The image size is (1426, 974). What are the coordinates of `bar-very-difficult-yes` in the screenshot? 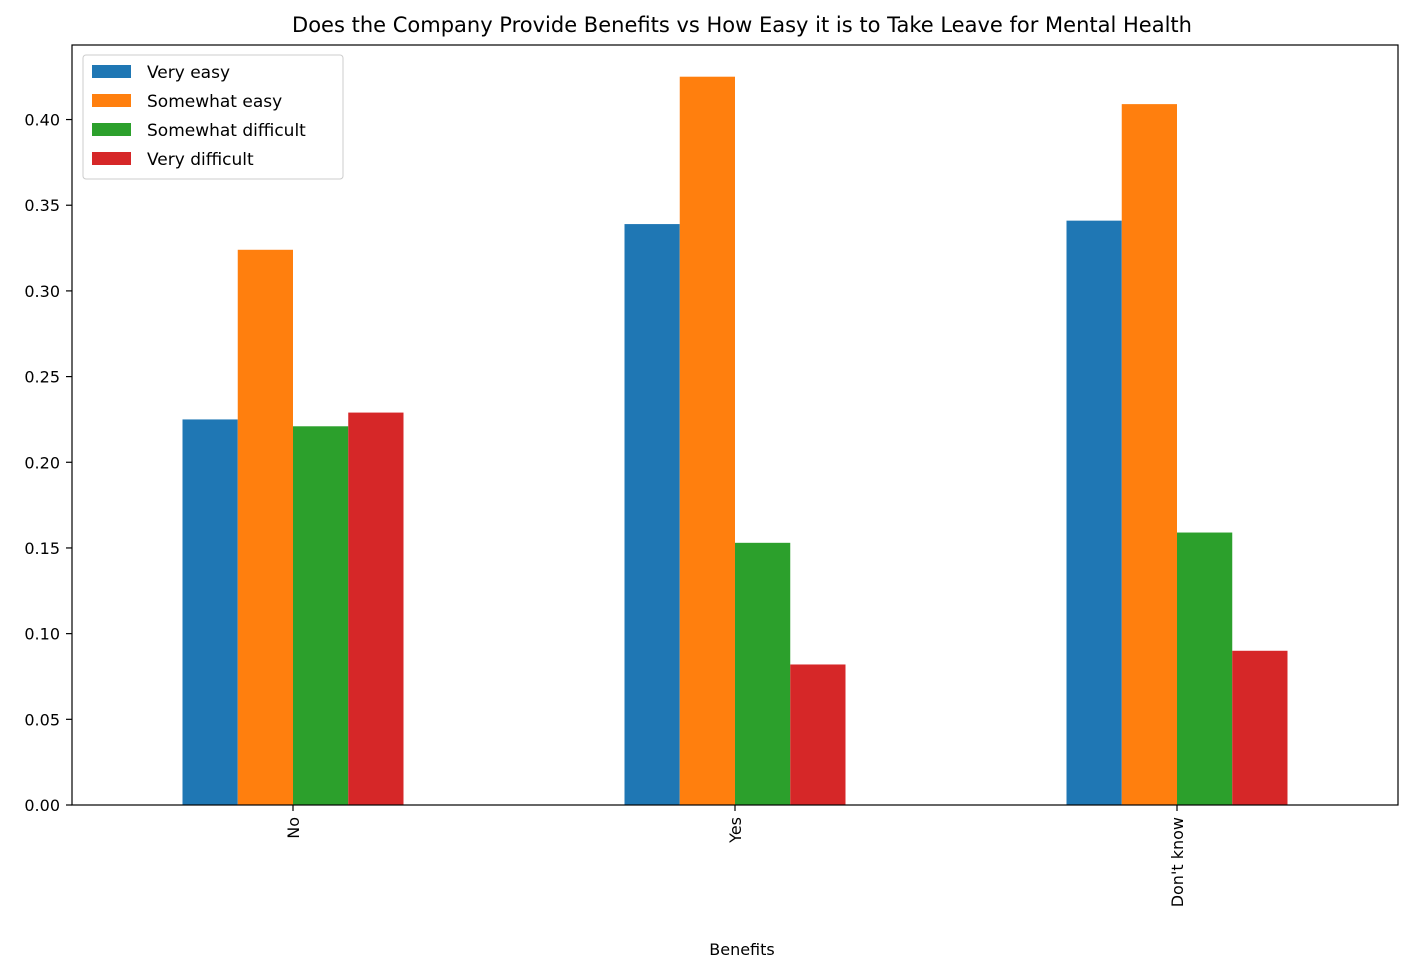 It's located at (818, 734).